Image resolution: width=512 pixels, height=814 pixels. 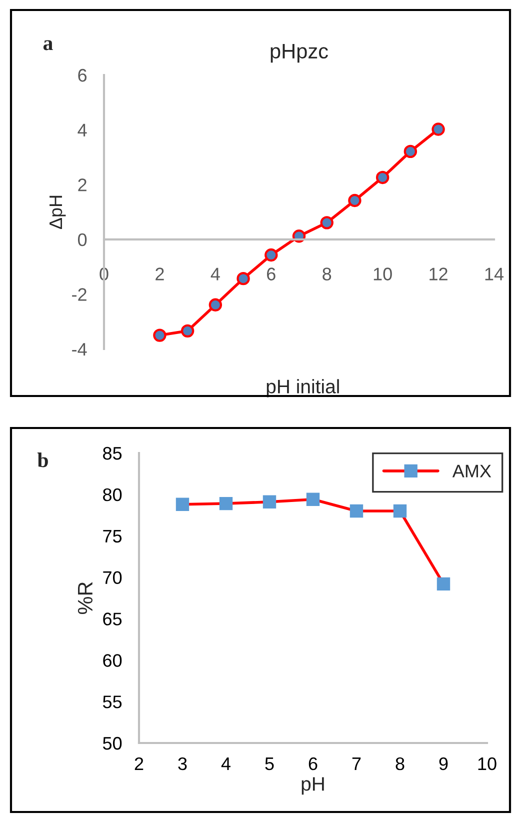 What do you see at coordinates (299, 53) in the screenshot?
I see `chart-title: pHpzc` at bounding box center [299, 53].